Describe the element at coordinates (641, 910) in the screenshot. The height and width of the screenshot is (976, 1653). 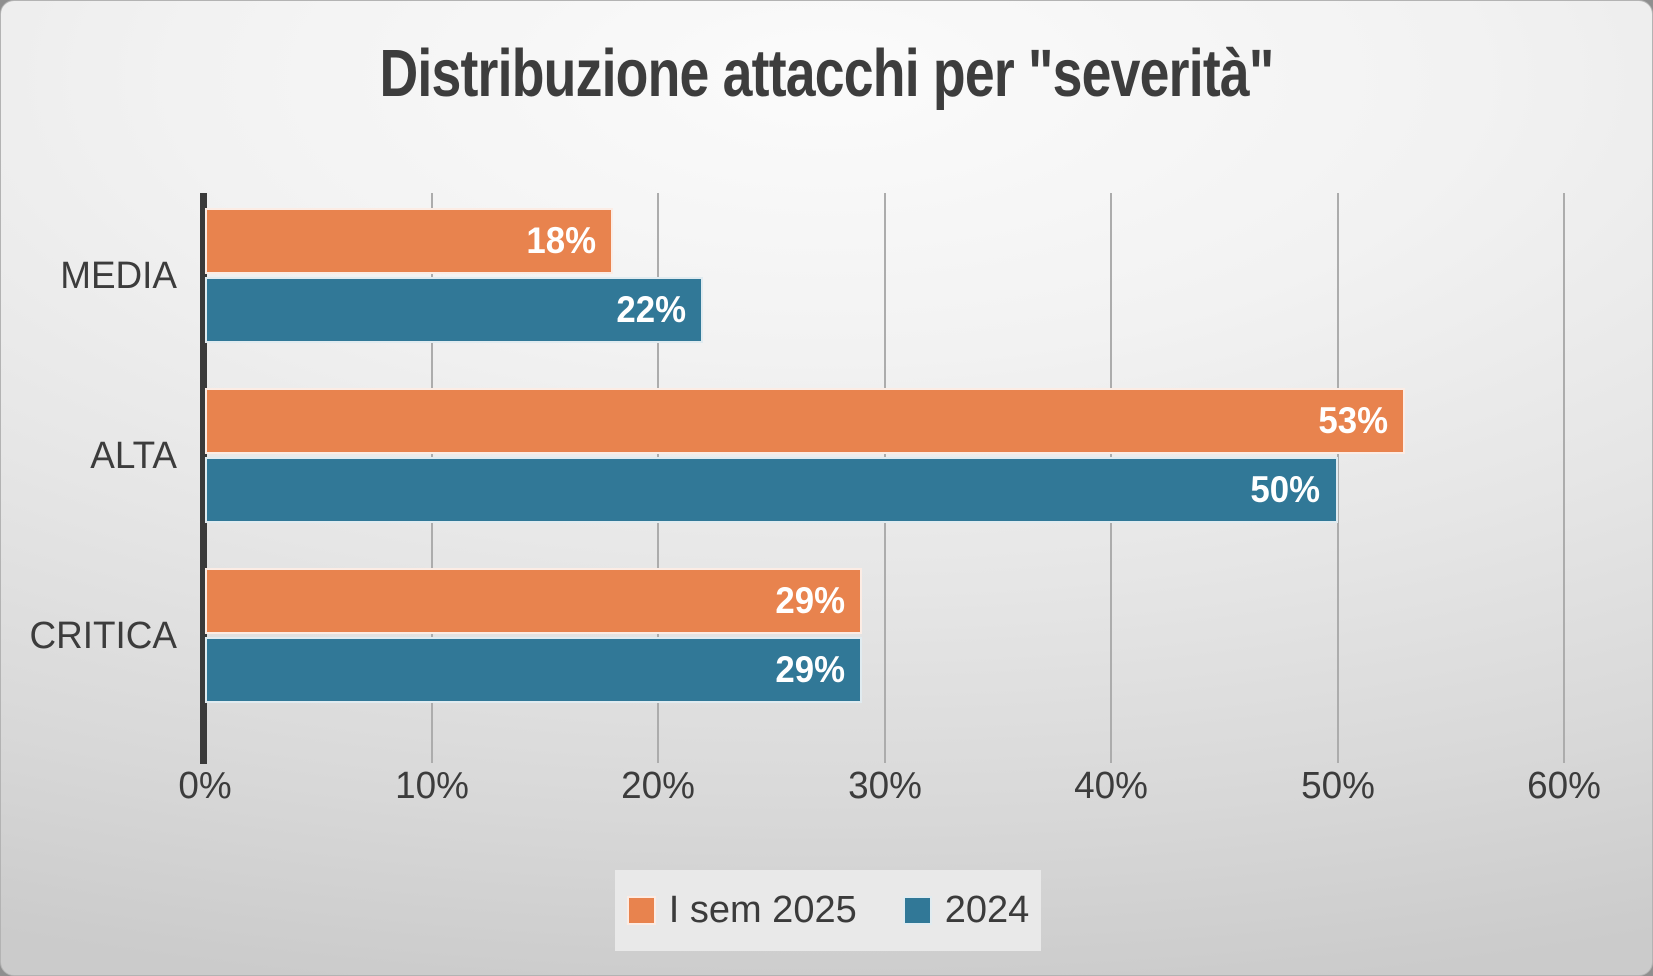
I see `legend-swatch-i-sem-2025` at that location.